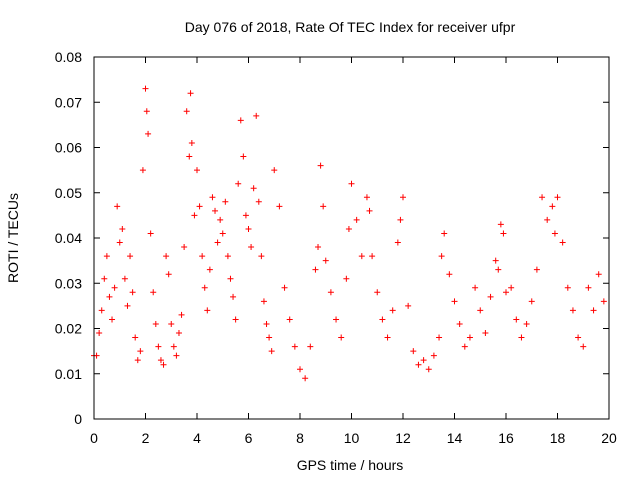  Describe the element at coordinates (403, 438) in the screenshot. I see `x-tick-label: 12` at that location.